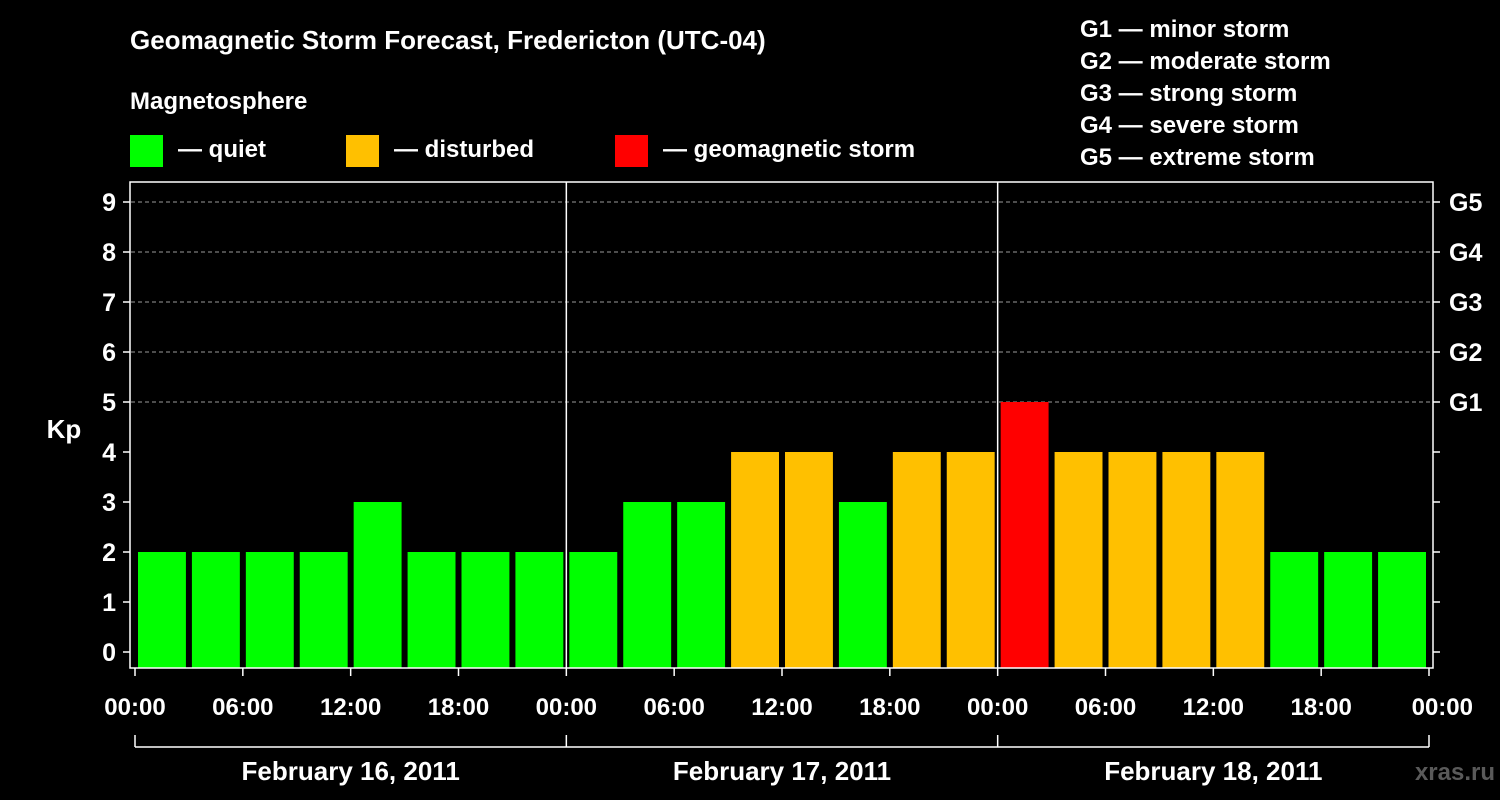 The image size is (1500, 800). Describe the element at coordinates (116, 428) in the screenshot. I see `y-axis: 0 1 2 3 4 5 6 7 8 9` at that location.